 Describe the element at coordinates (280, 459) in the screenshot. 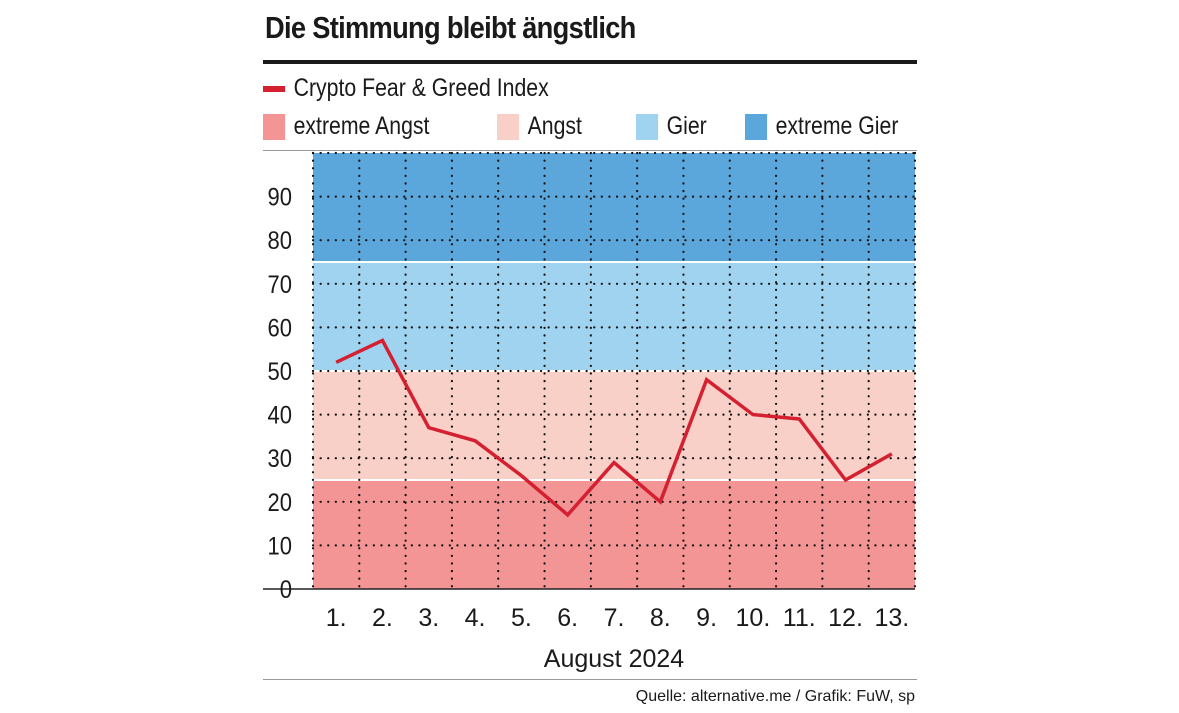

I see `y-tick-label: 30` at that location.